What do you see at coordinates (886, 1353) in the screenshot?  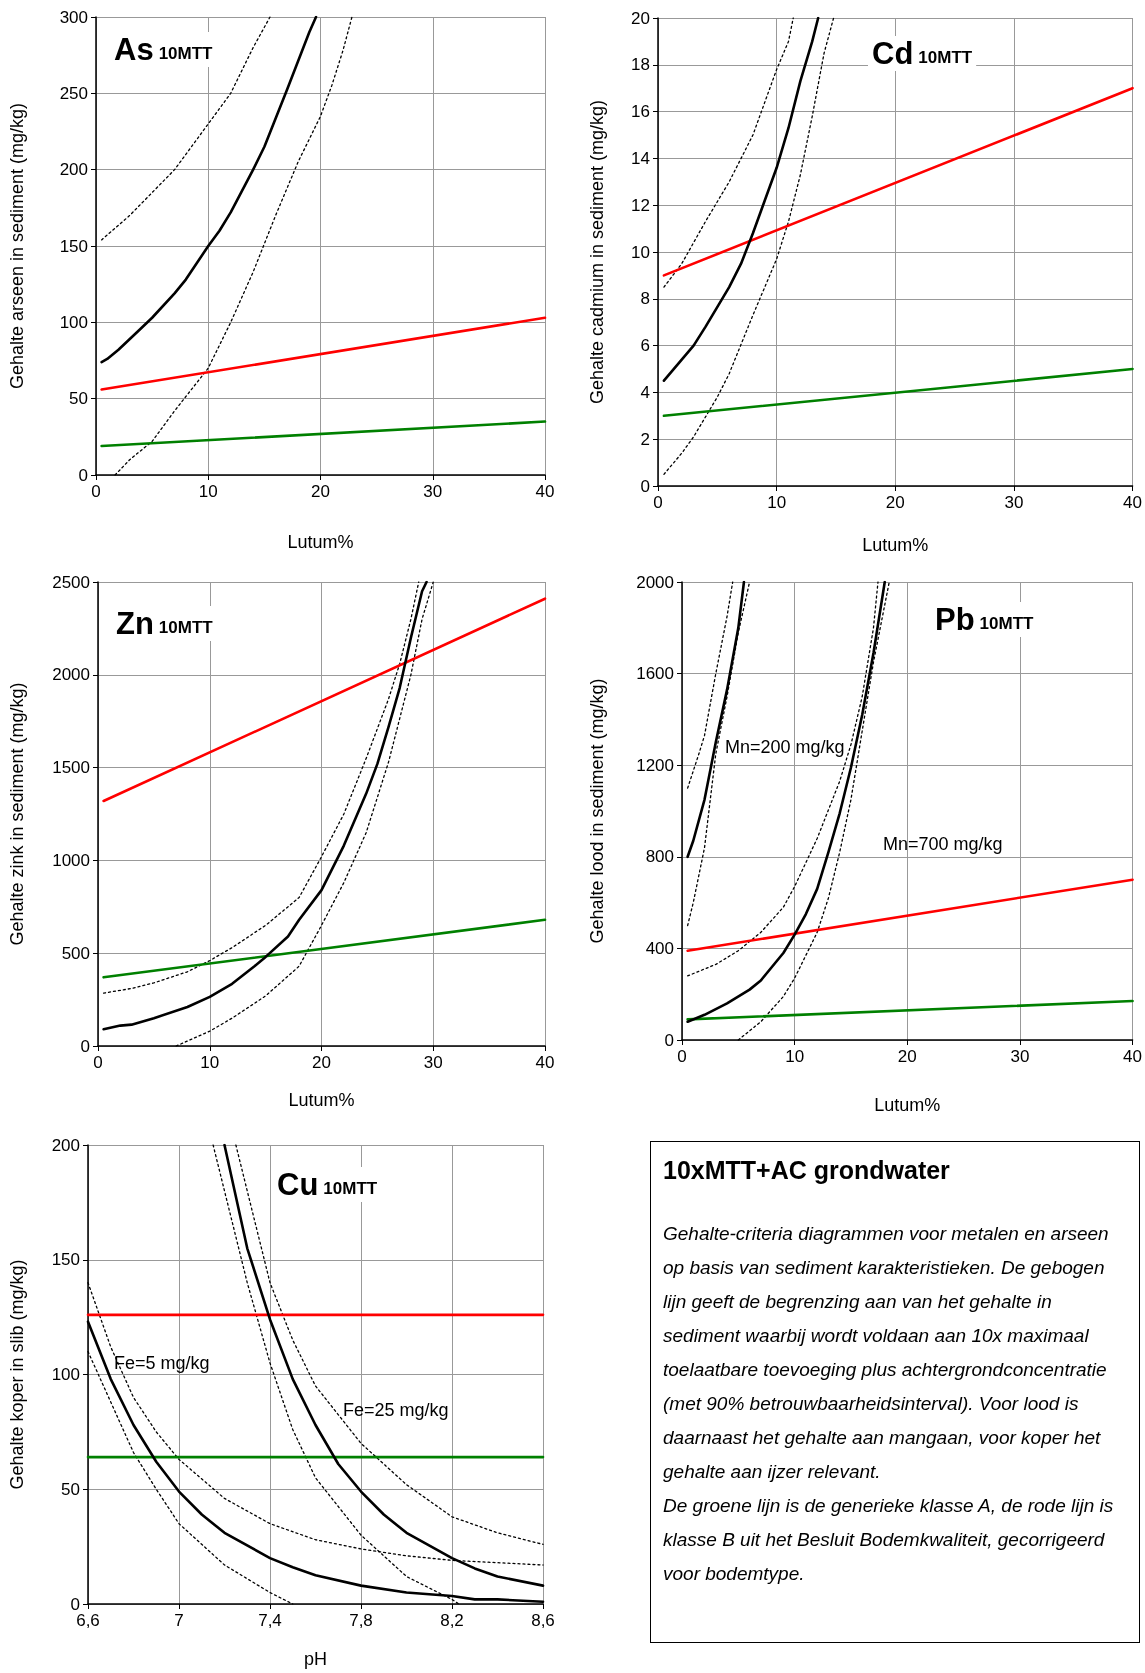 I see `text: Gehalte-criteria diagrammen voor metalen en arseen op basis van sediment karakteristieken. De gebogen lijn geeft de begrenzing aan van het gehalte in sediment waarbij wordt voldaan aan 10x maximaal toelaatbare toevoeging plus achtergrondconcentratie (met 90% betrouwbaarheidsinterval). Voor lood is daarnaast het gehalte aan mangaan, voor koper het gehalte aan ijzer relevant.` at bounding box center [886, 1353].